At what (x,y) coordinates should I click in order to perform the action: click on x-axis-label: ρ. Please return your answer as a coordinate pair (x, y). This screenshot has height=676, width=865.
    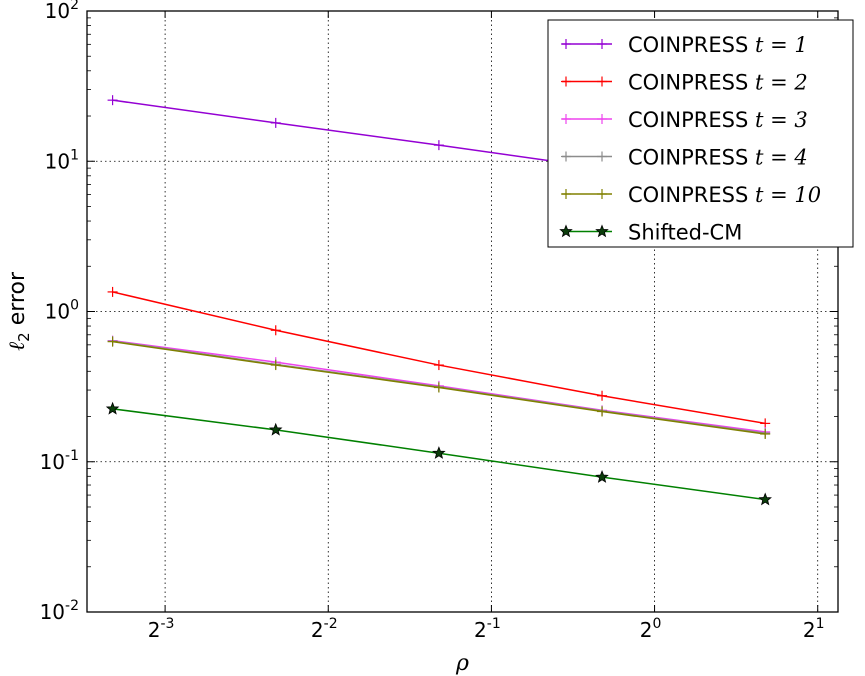
    Looking at the image, I should click on (462, 663).